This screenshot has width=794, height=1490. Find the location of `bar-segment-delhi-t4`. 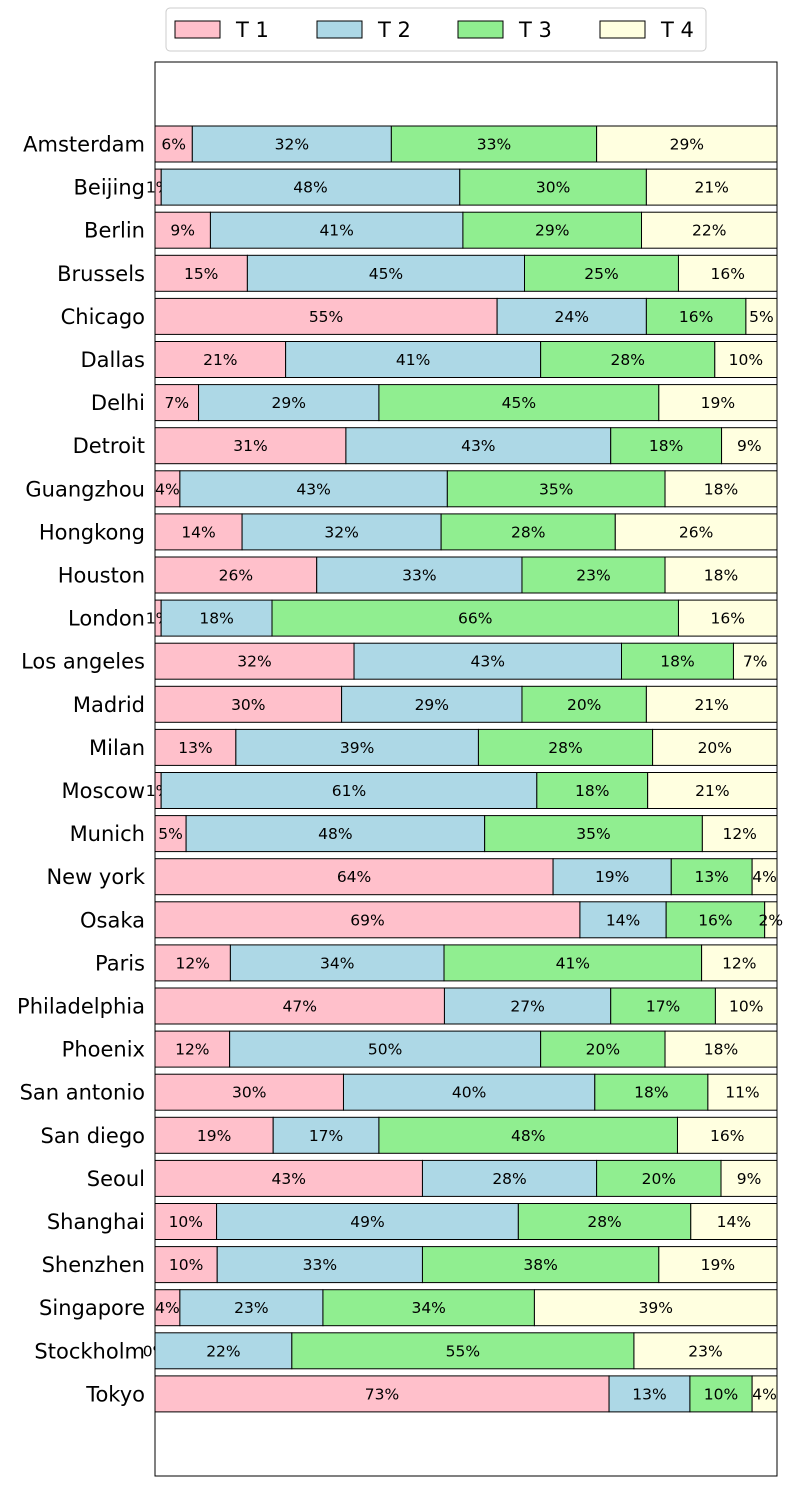

bar-segment-delhi-t4 is located at coordinates (718, 403).